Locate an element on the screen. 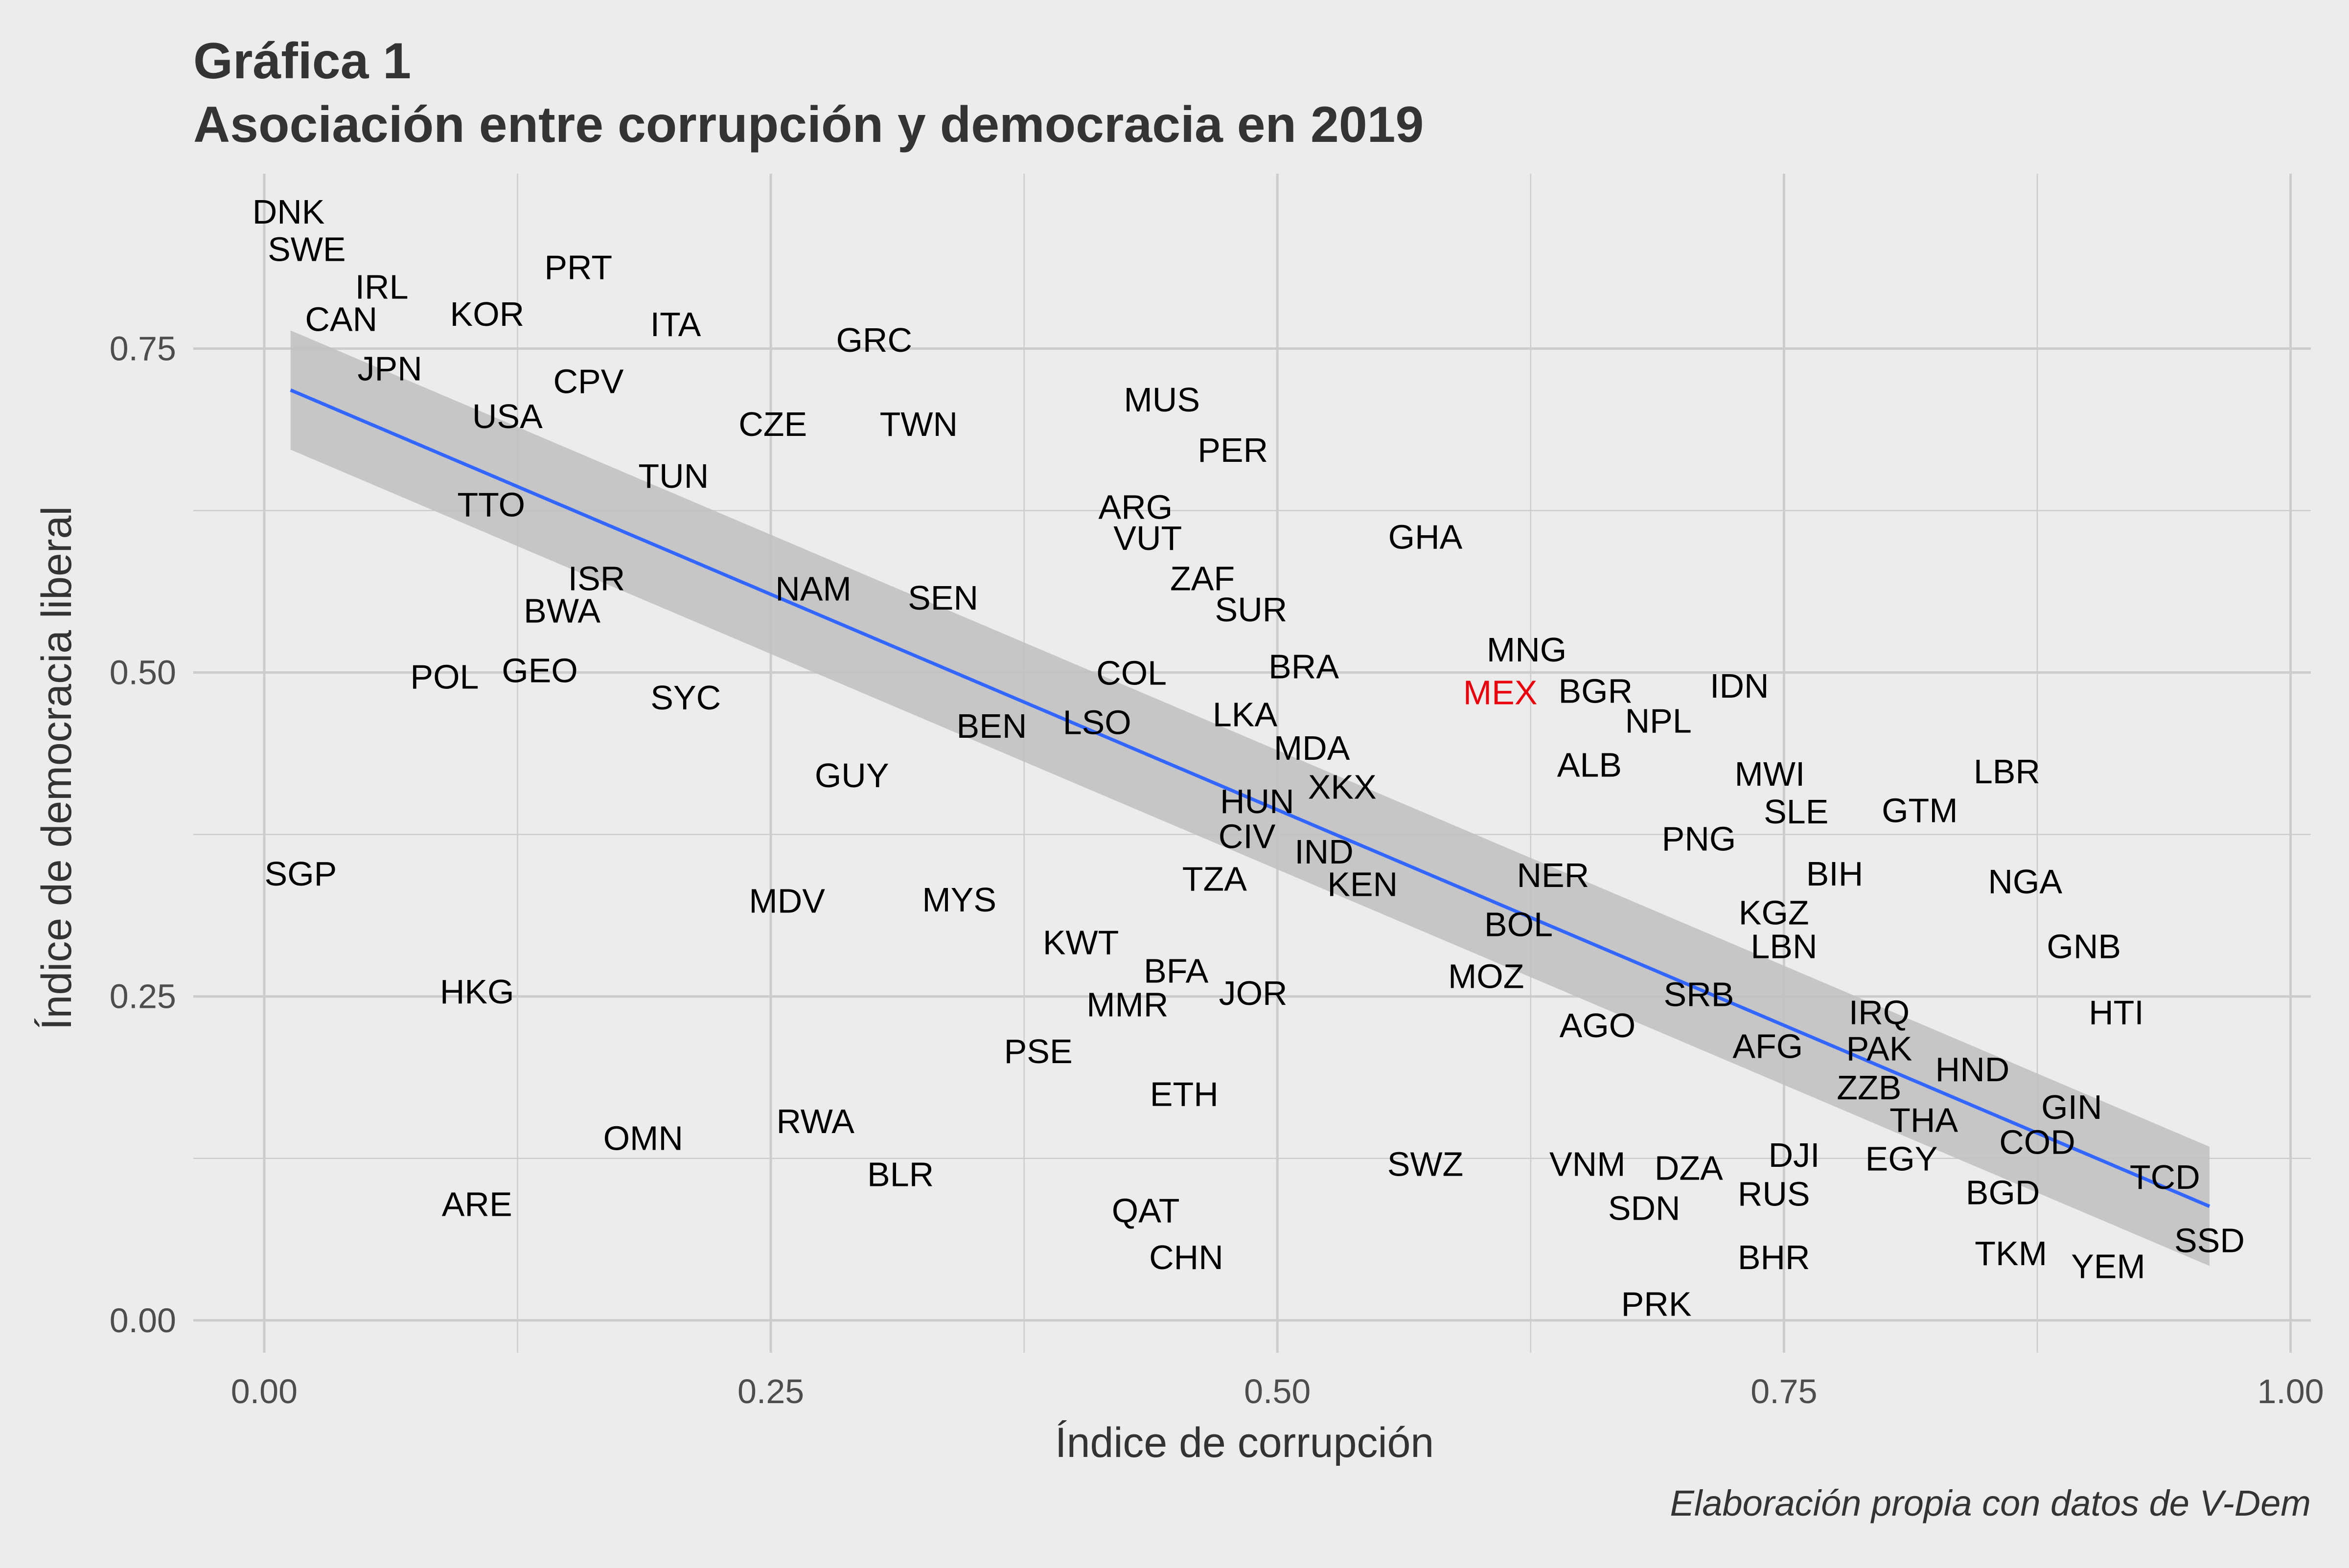 The height and width of the screenshot is (1568, 2349). point-label-tza: TZA is located at coordinates (1214, 879).